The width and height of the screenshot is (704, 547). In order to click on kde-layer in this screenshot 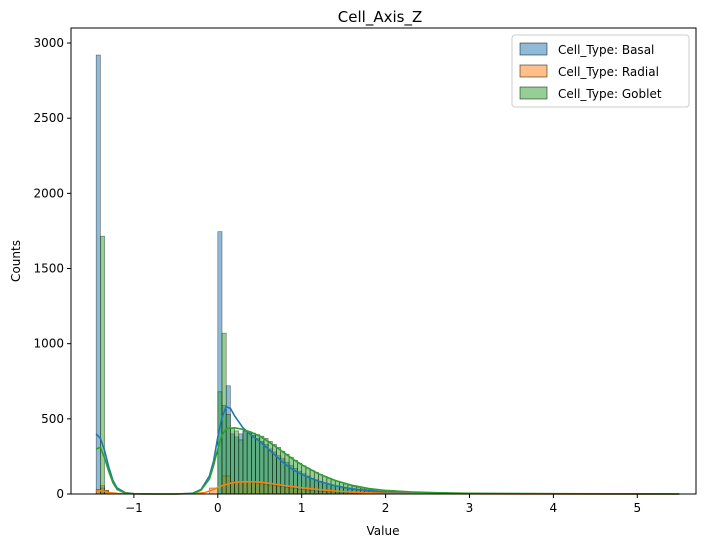, I will do `click(387, 450)`.